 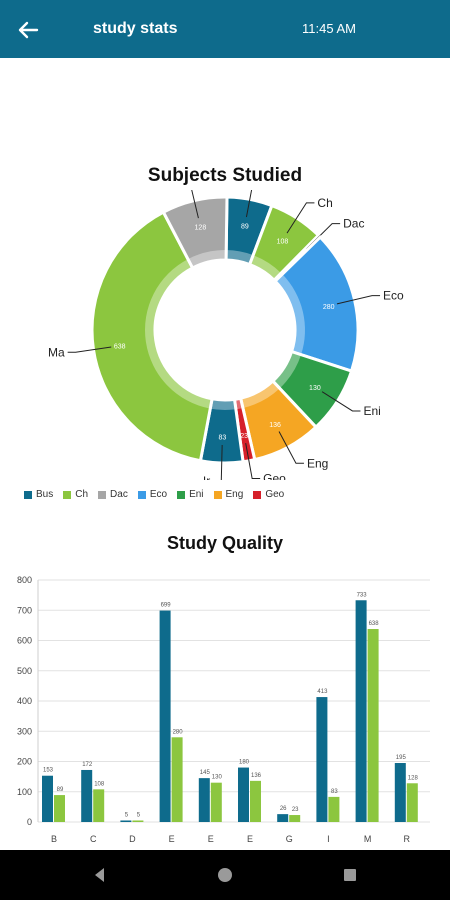 What do you see at coordinates (295, 810) in the screenshot?
I see `bar-value-label: 23` at bounding box center [295, 810].